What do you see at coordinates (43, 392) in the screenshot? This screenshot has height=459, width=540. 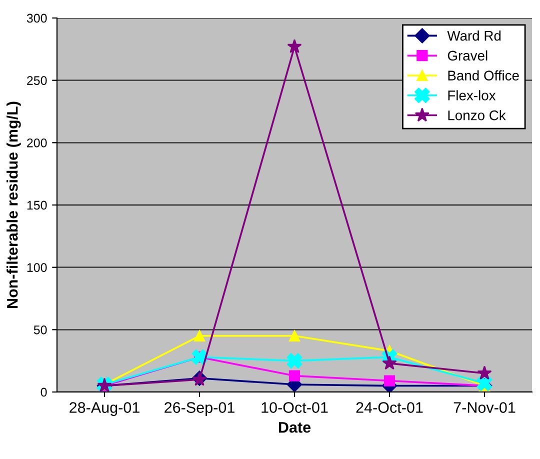 I see `y-tick-label: 0` at bounding box center [43, 392].